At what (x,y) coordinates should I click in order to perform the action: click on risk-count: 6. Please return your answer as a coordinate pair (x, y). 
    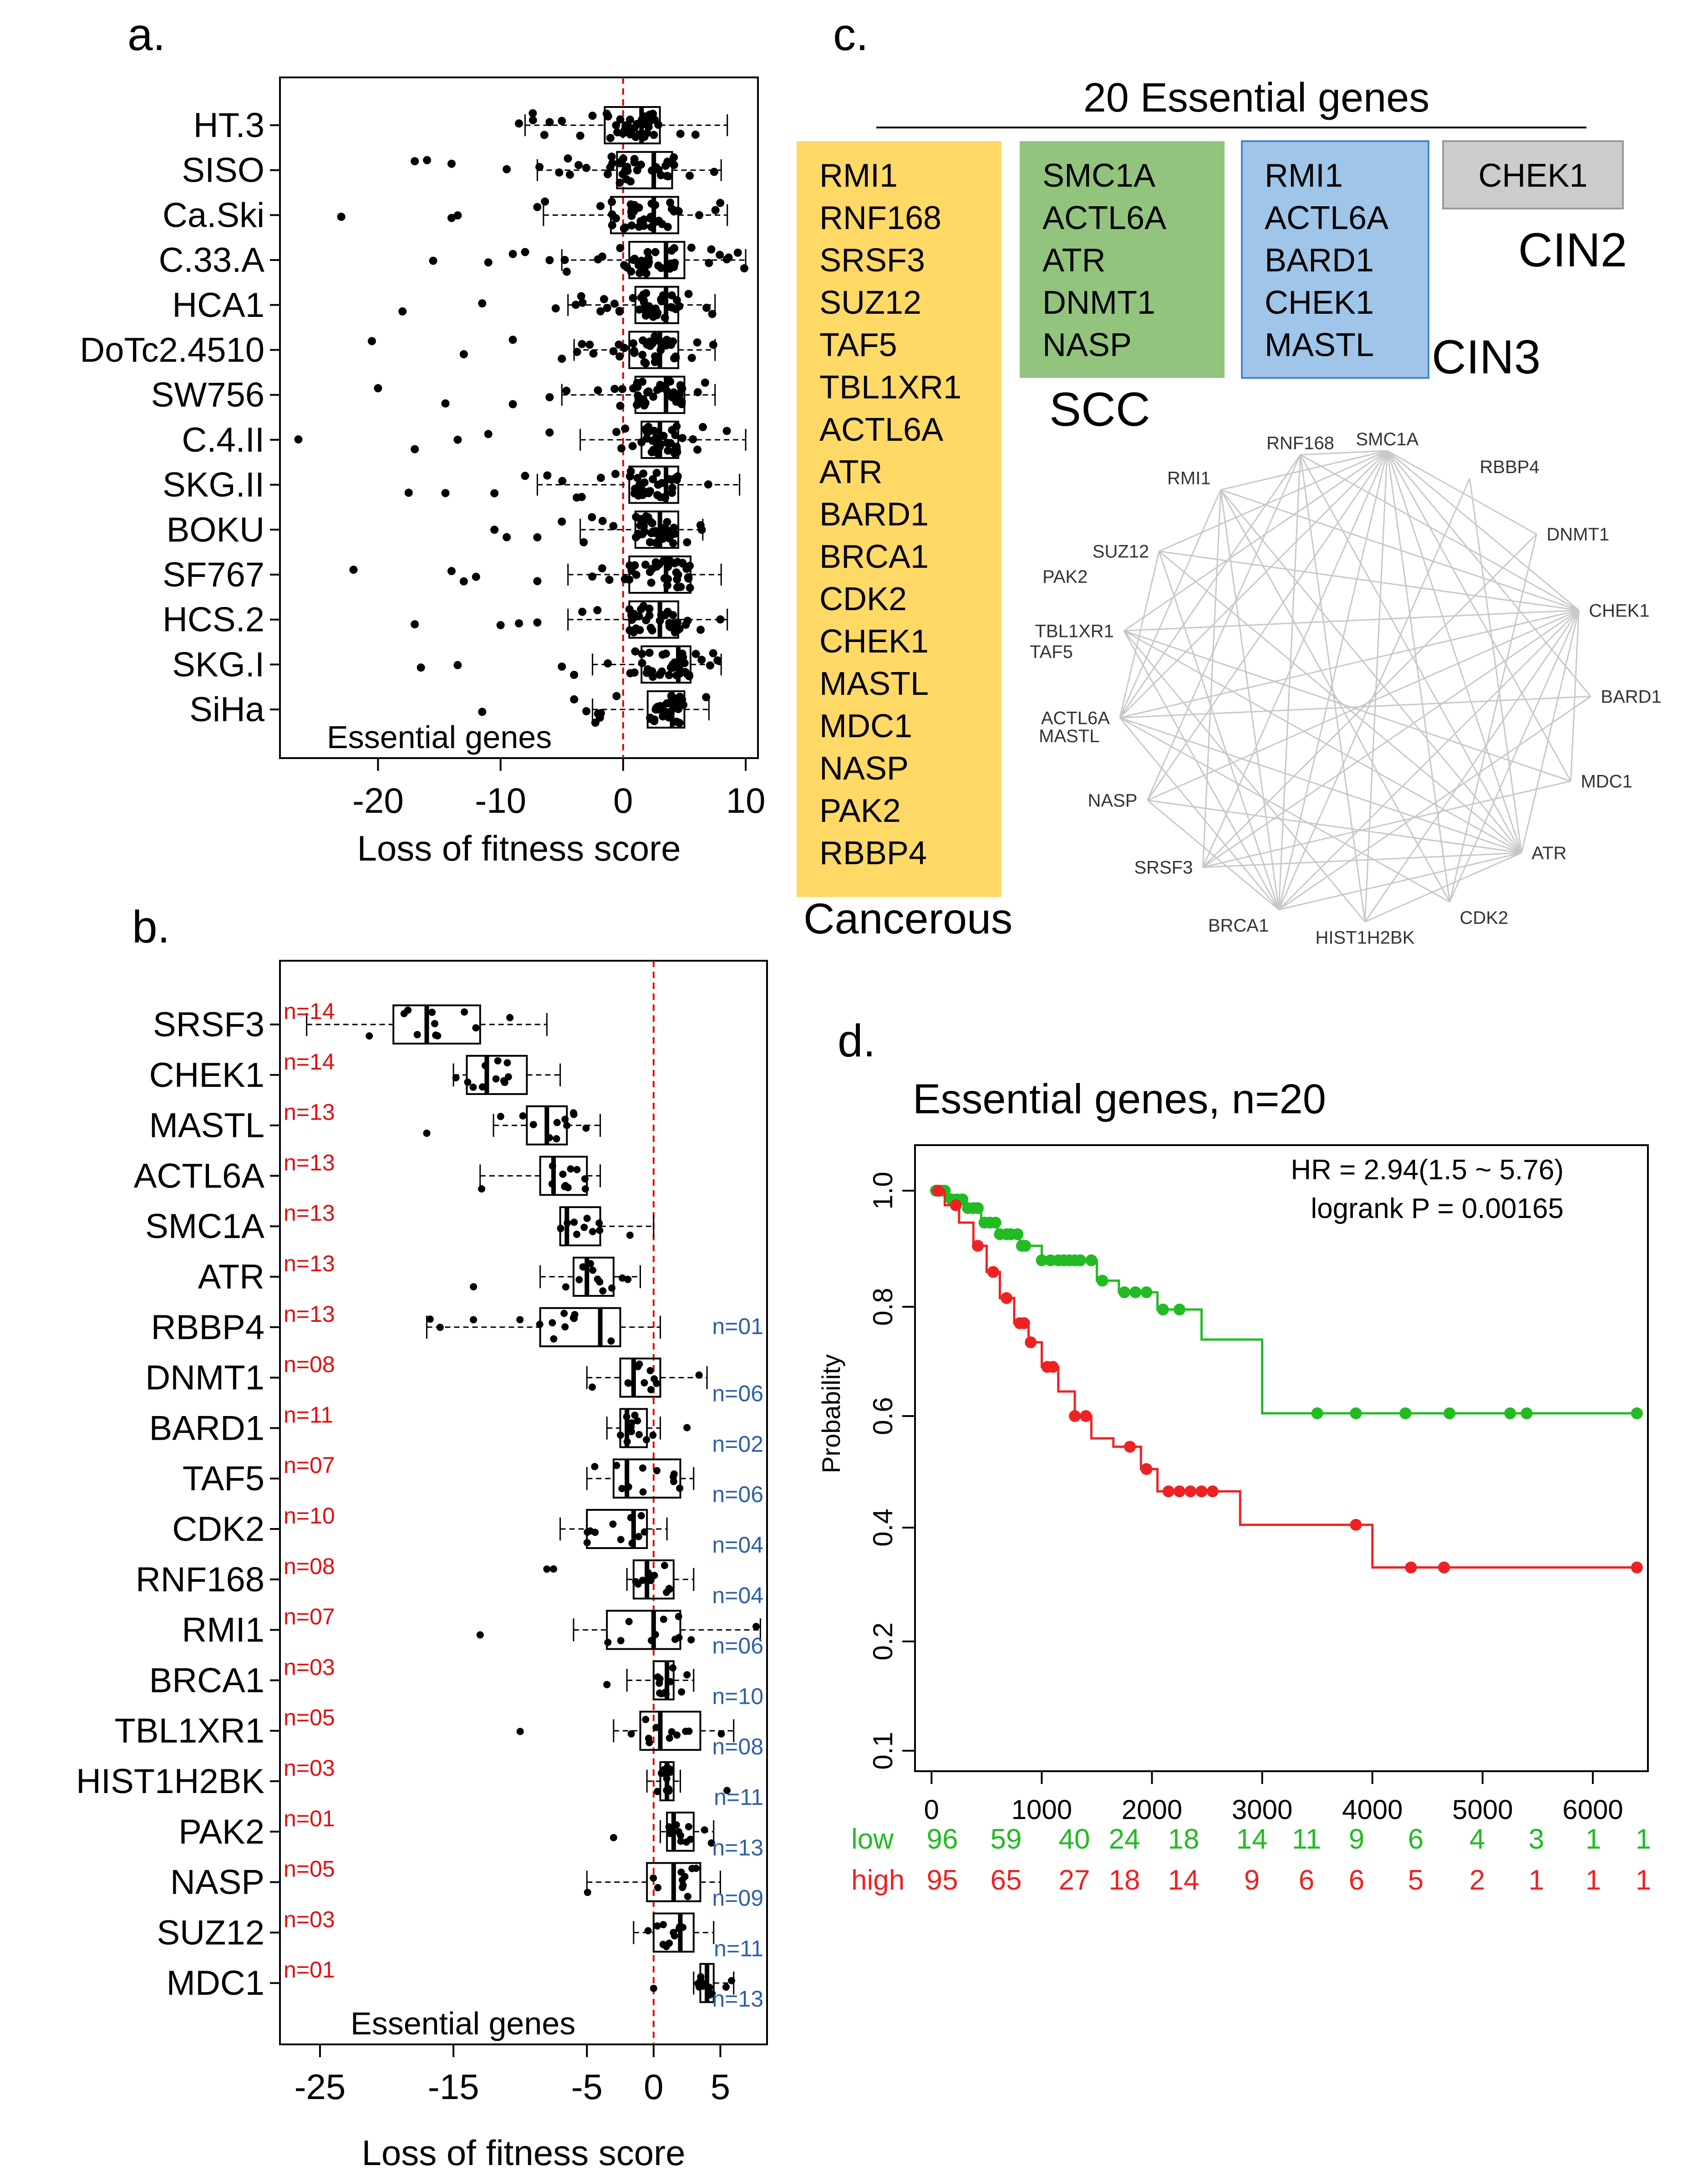
    Looking at the image, I should click on (1357, 1880).